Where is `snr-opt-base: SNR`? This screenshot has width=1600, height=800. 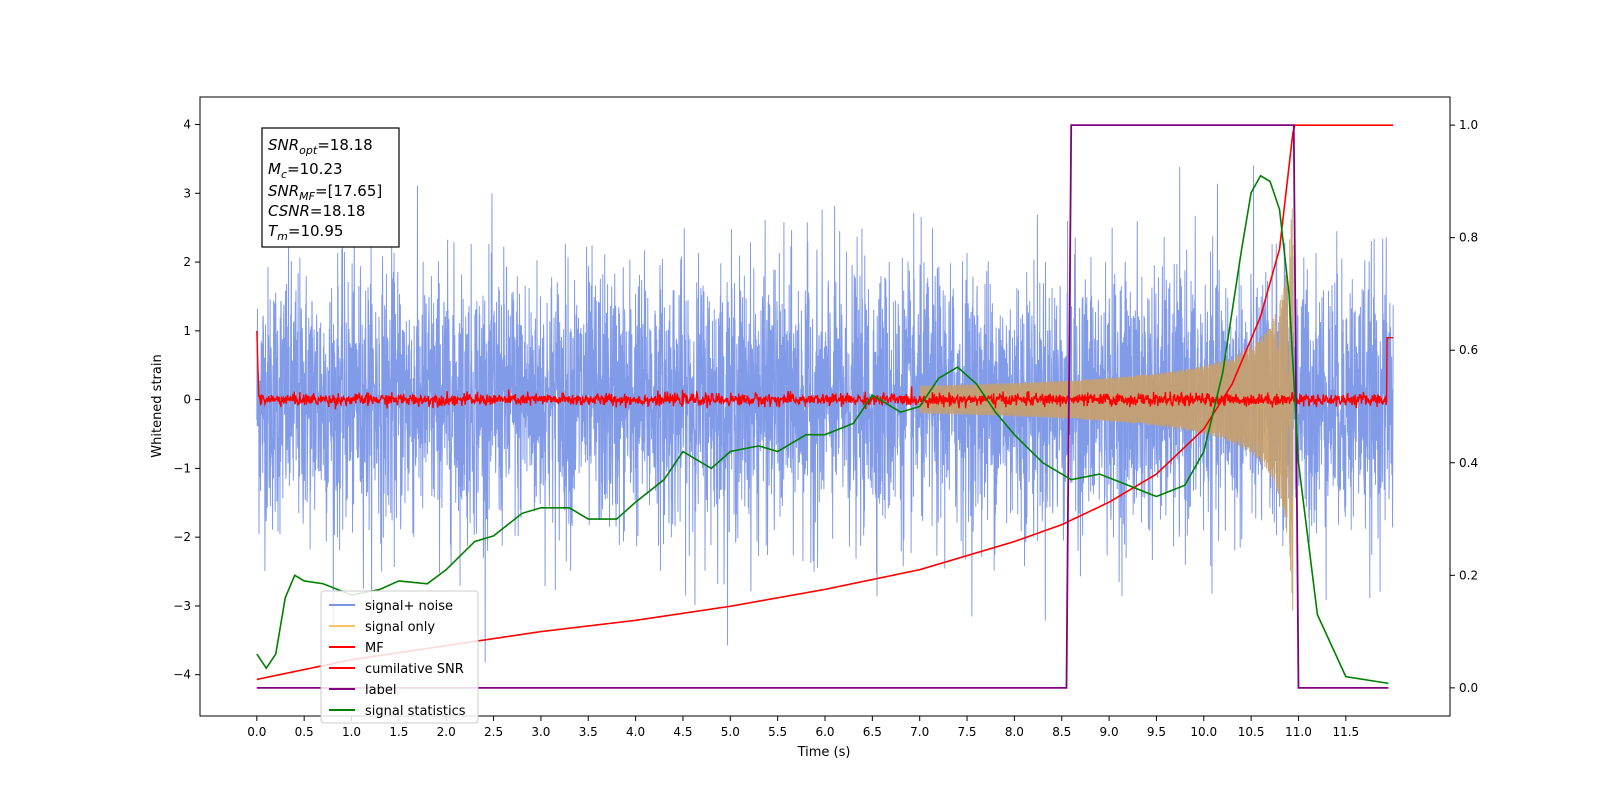
snr-opt-base: SNR is located at coordinates (283, 145).